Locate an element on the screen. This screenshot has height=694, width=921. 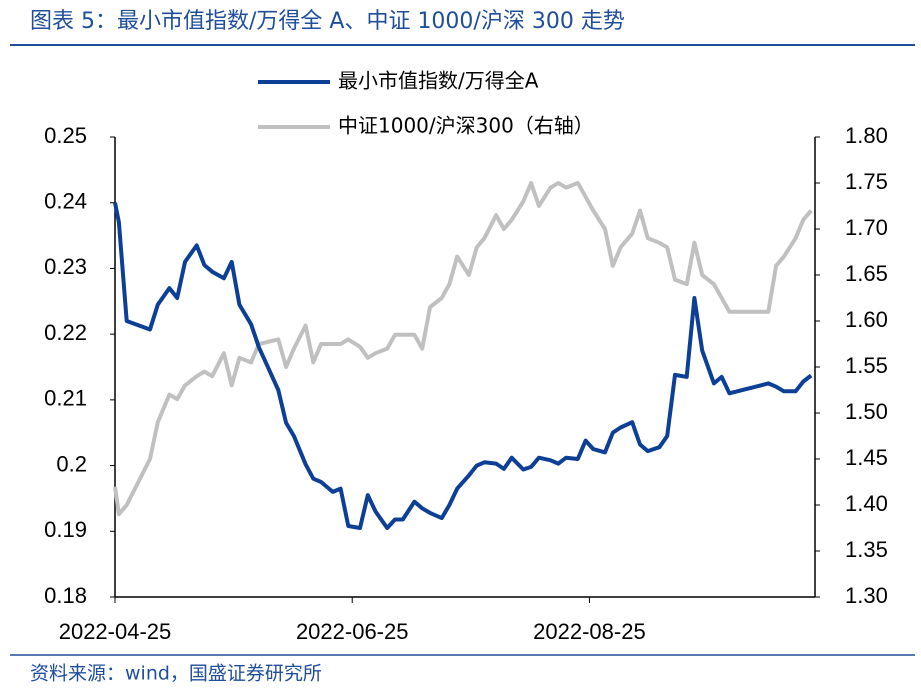
y2-tick-label: 1.40 is located at coordinates (866, 503).